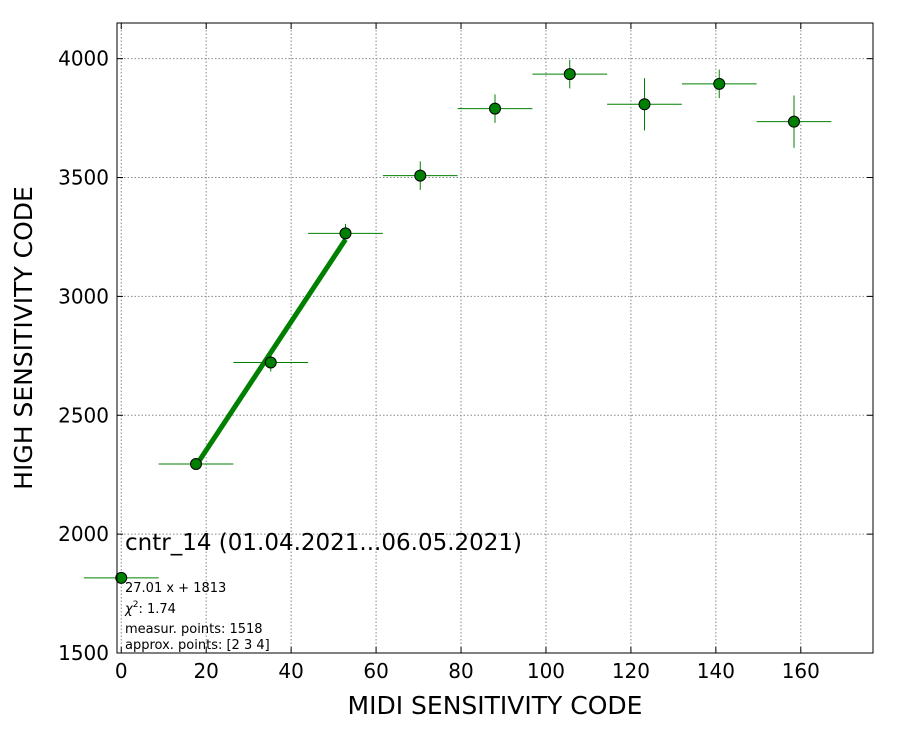  I want to click on y-tick-label: 1500, so click(83, 653).